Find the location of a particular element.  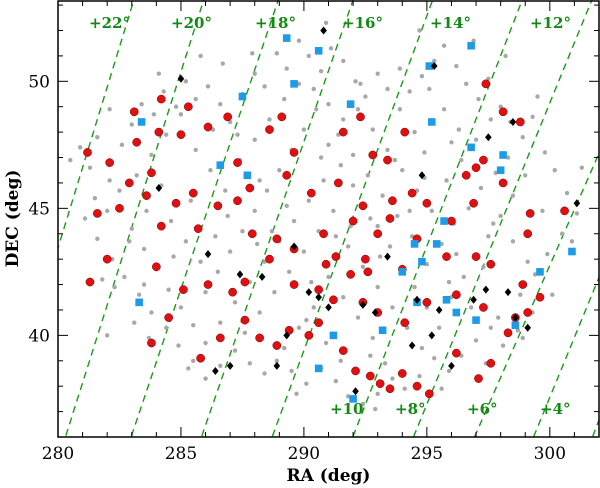

gl-label-b16: +16° is located at coordinates (362, 23).